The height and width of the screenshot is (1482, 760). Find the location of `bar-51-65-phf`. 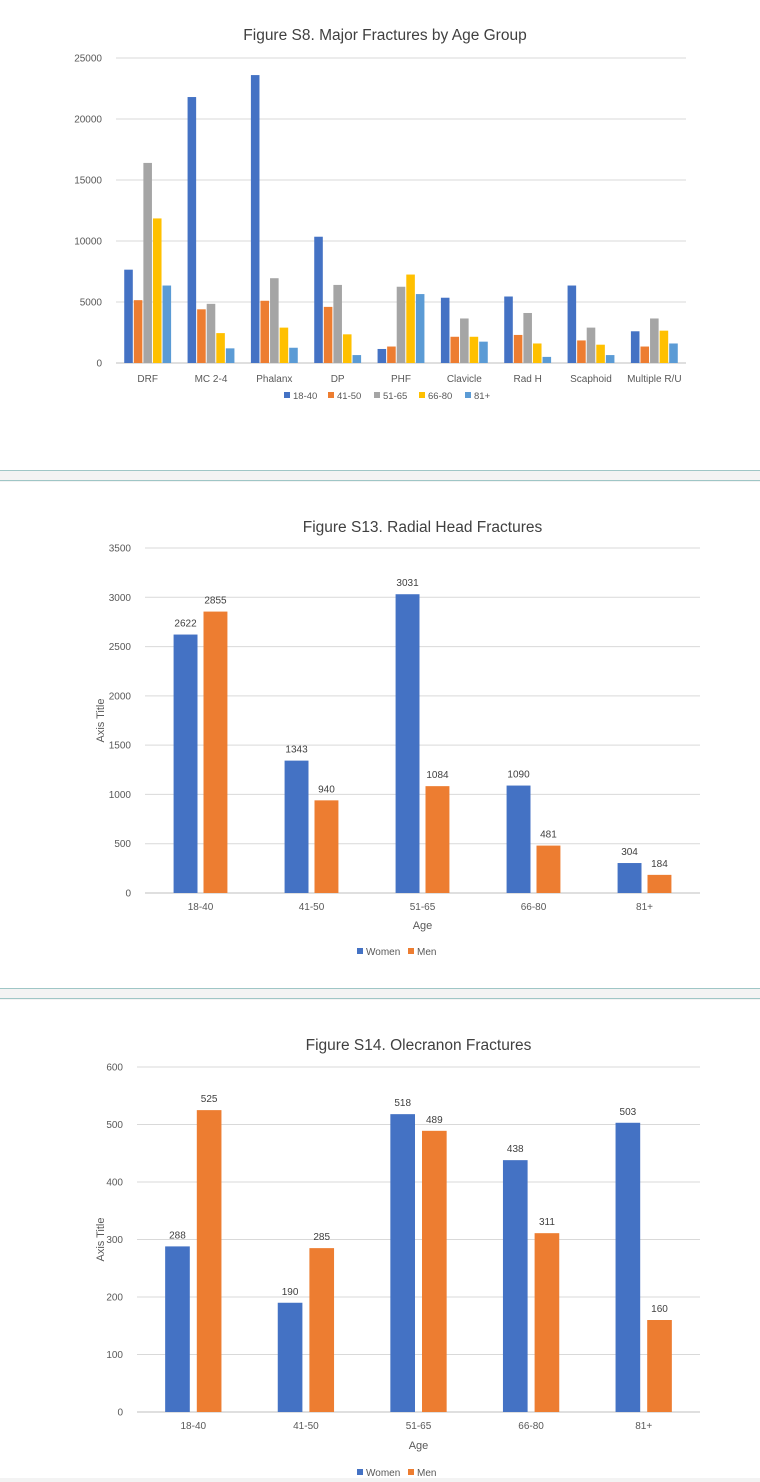

bar-51-65-phf is located at coordinates (401, 324).